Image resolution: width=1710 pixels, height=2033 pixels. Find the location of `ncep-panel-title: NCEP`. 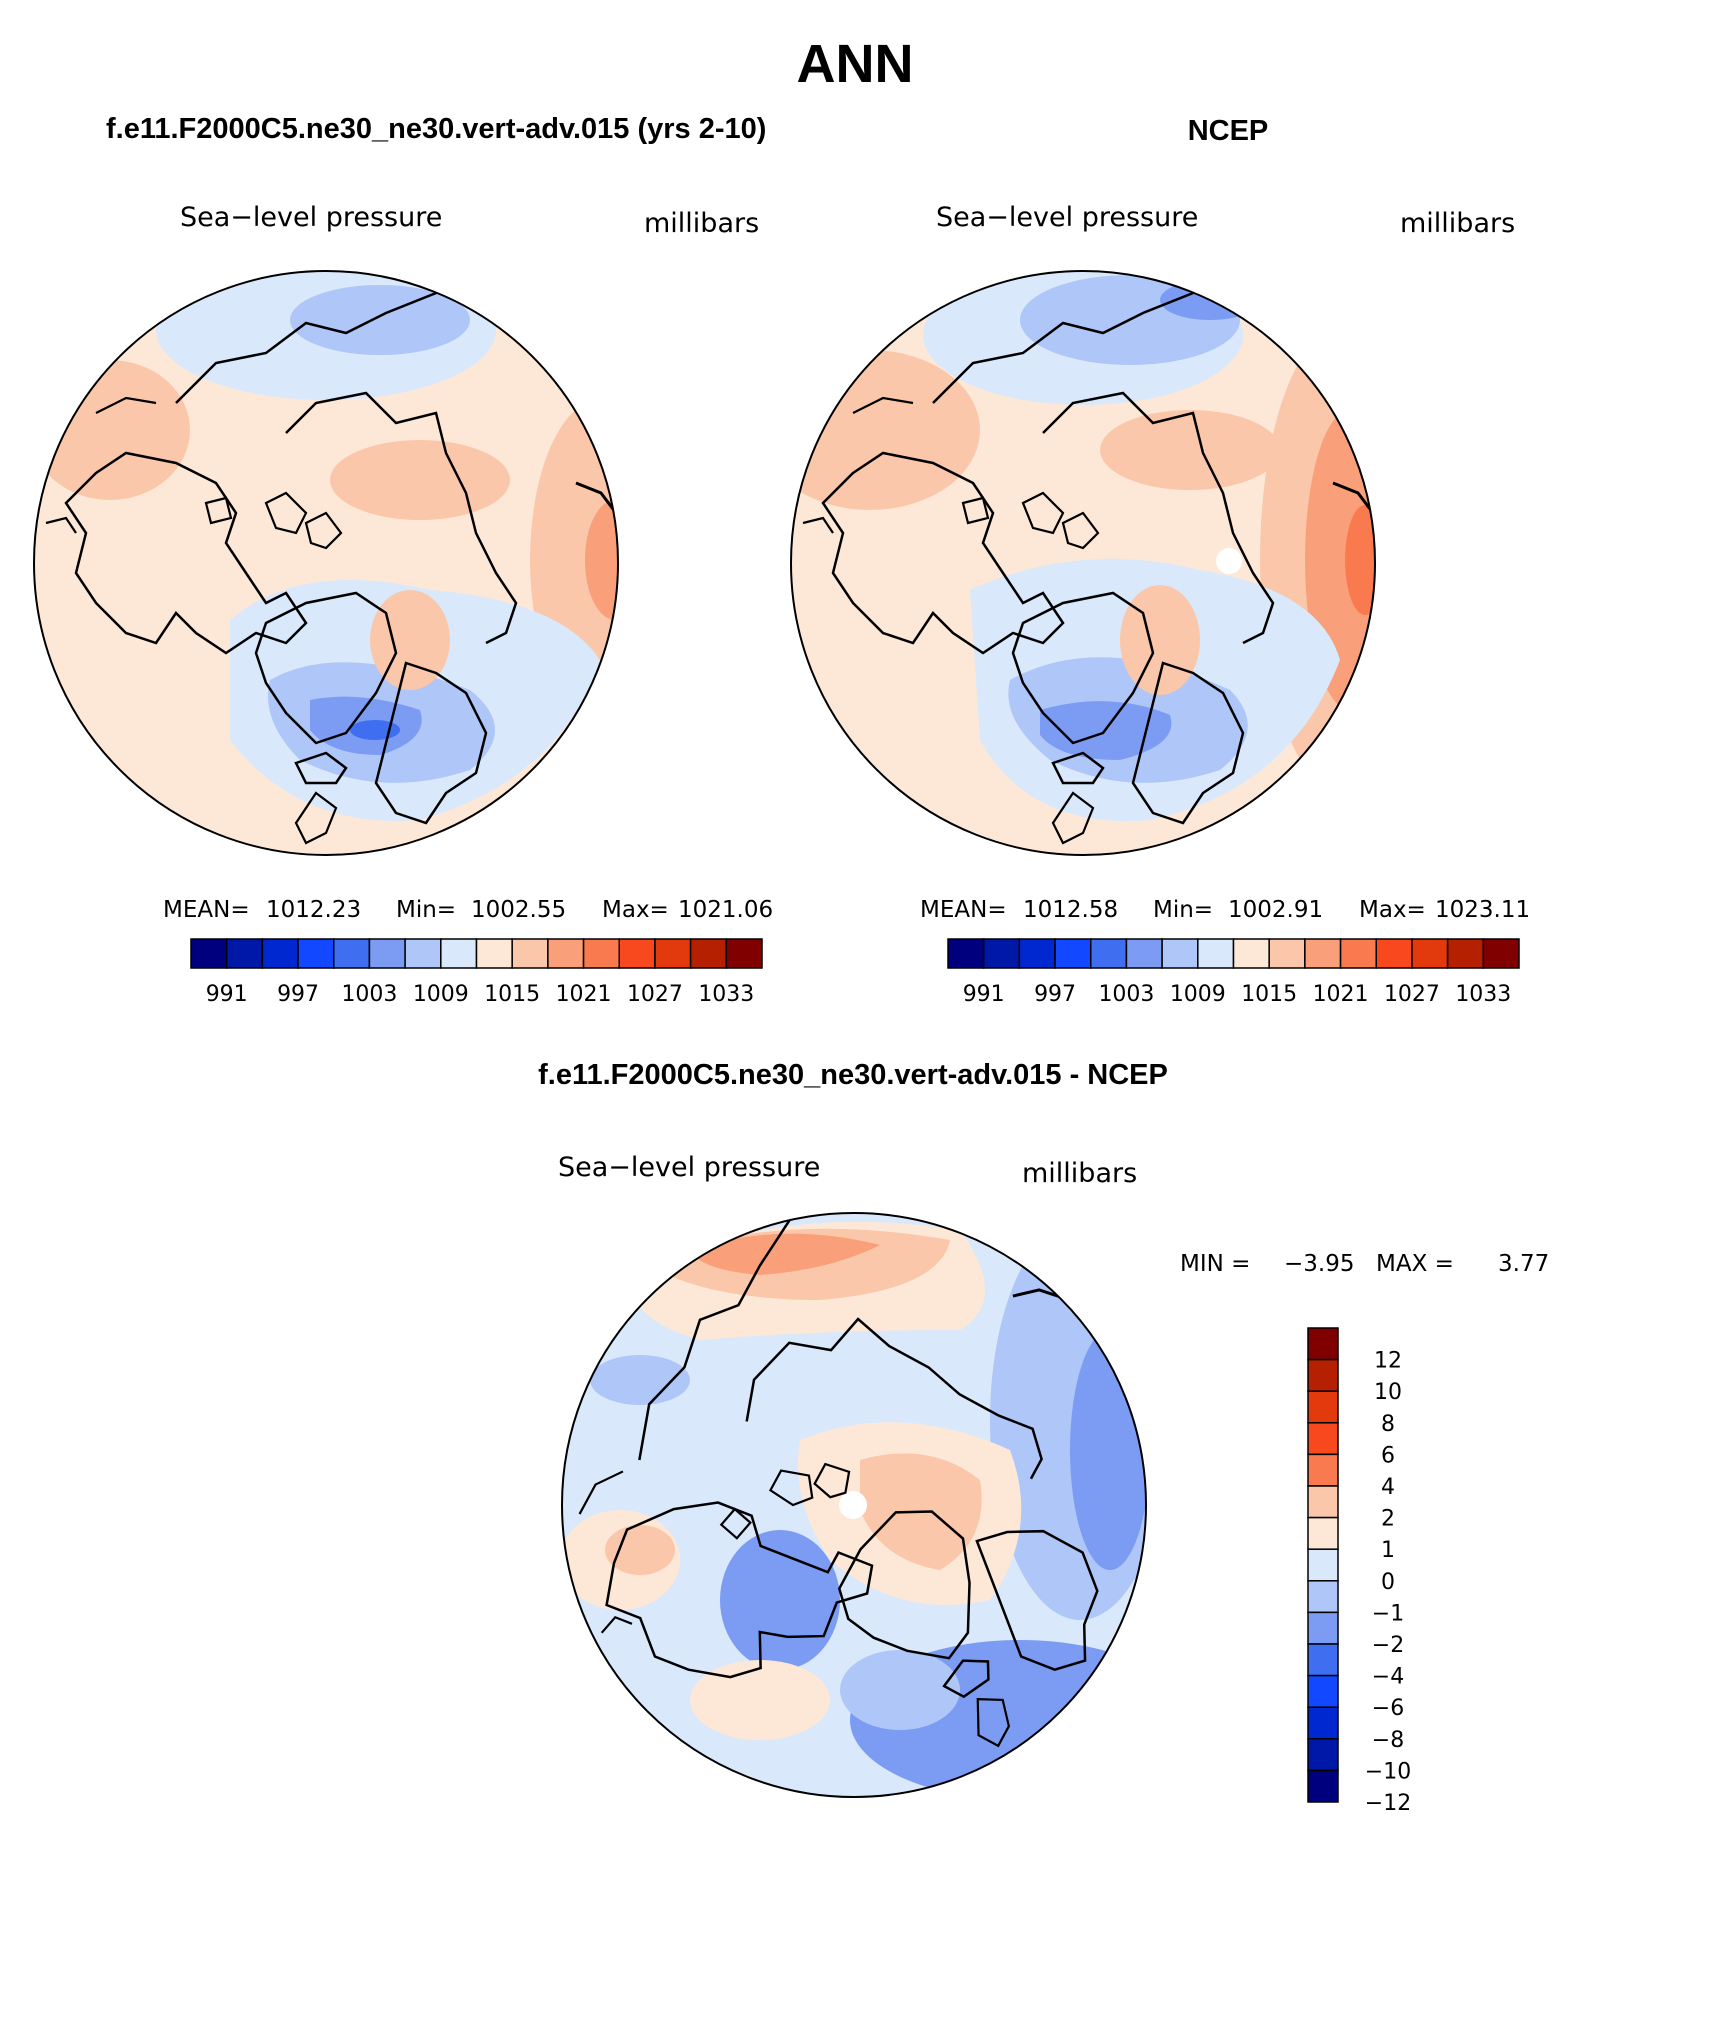

ncep-panel-title: NCEP is located at coordinates (1228, 131).